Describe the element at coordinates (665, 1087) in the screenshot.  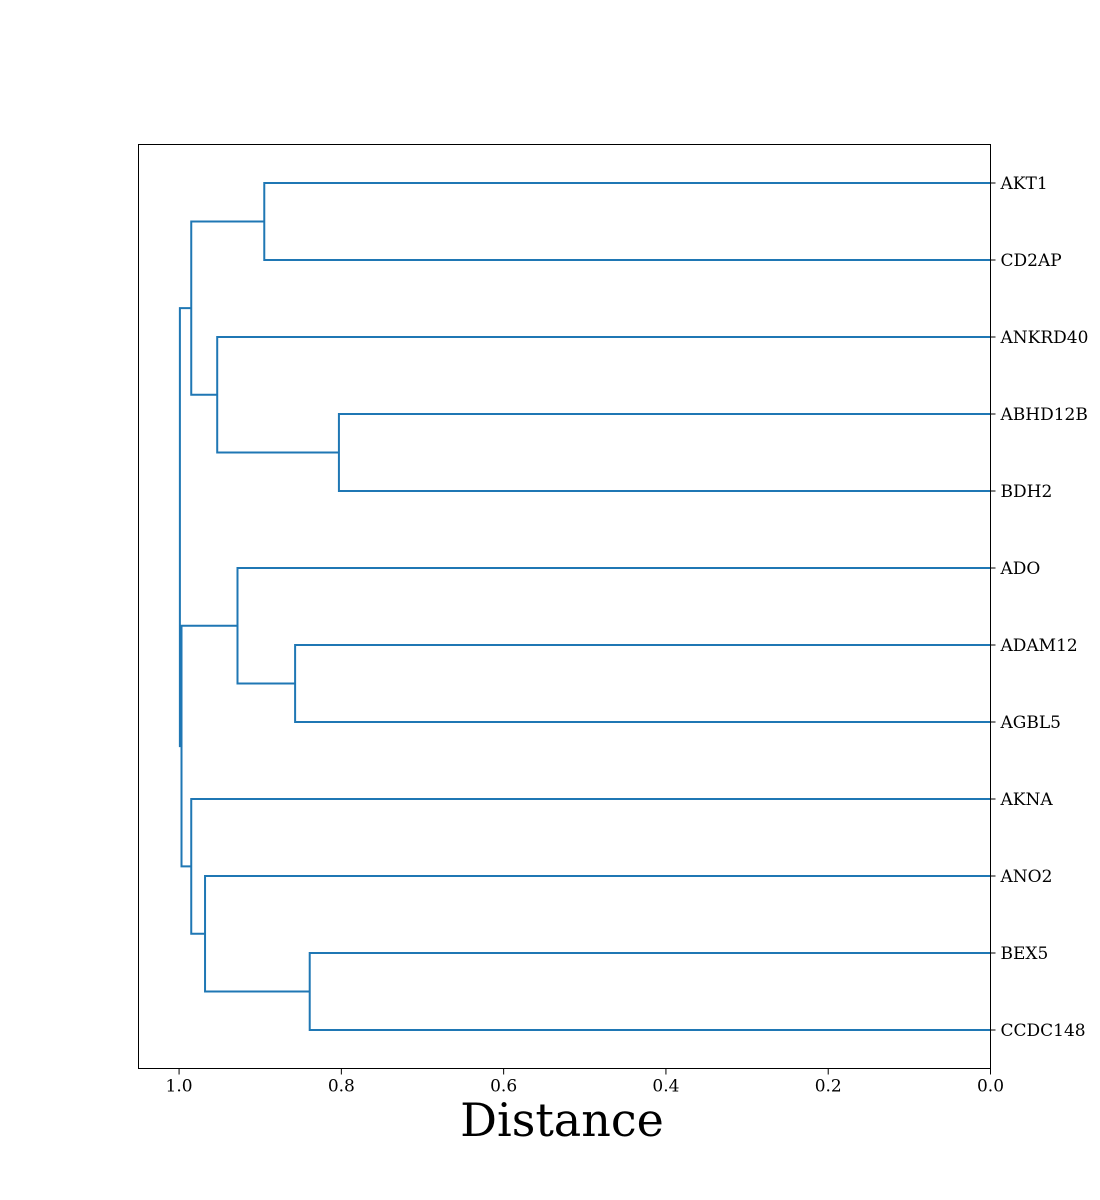
I see `x-tick-label: 0.4` at that location.